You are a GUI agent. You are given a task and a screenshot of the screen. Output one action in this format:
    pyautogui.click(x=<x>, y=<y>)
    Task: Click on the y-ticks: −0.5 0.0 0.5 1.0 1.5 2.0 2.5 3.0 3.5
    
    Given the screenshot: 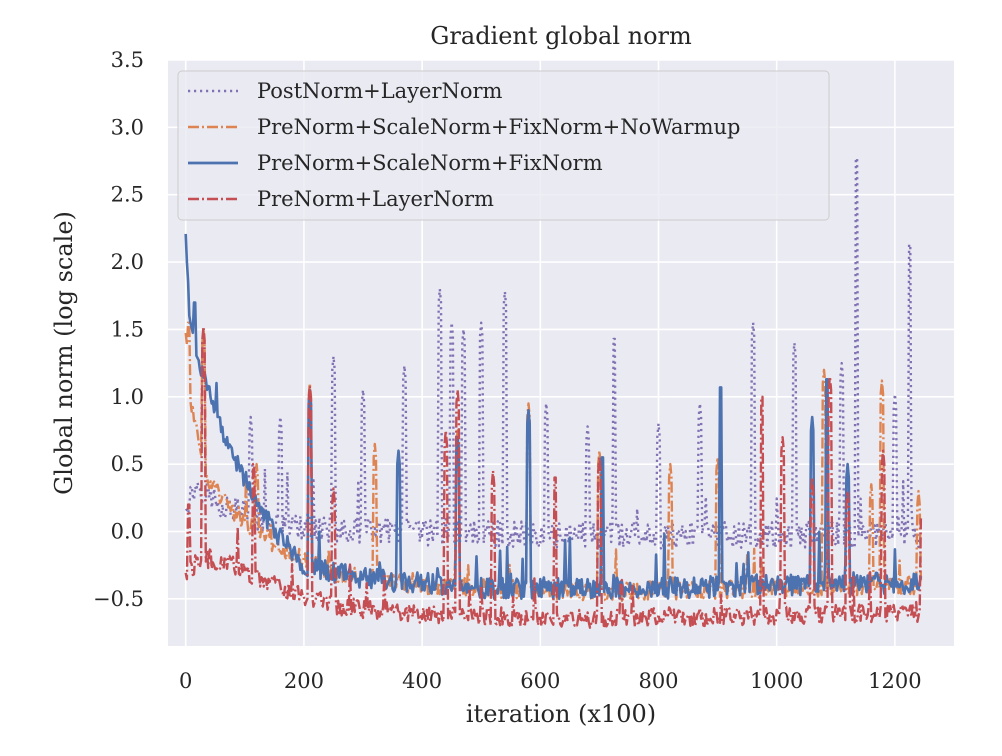 What is the action you would take?
    pyautogui.click(x=118, y=329)
    